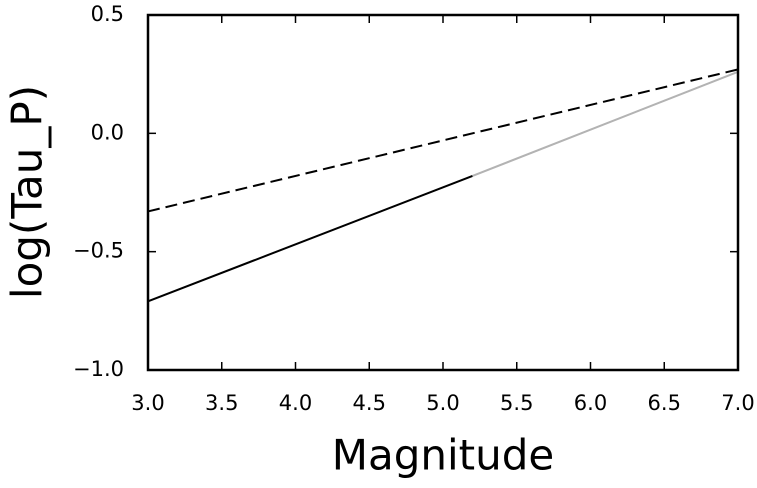 This screenshot has width=757, height=488. I want to click on y-tick-label: −0.5, so click(98, 251).